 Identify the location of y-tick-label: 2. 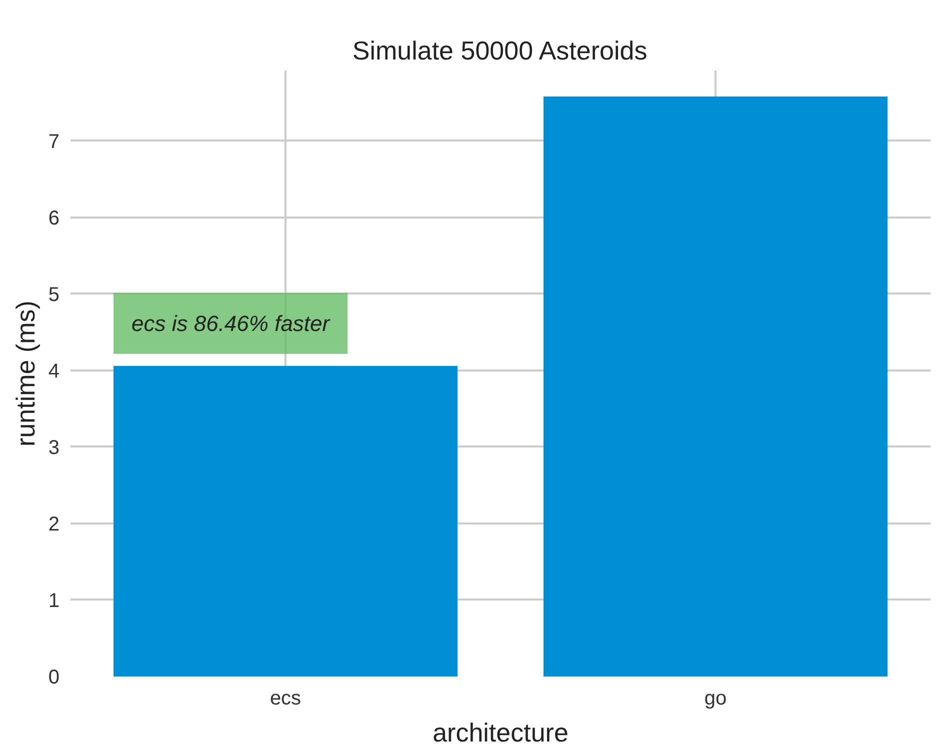
(54, 524).